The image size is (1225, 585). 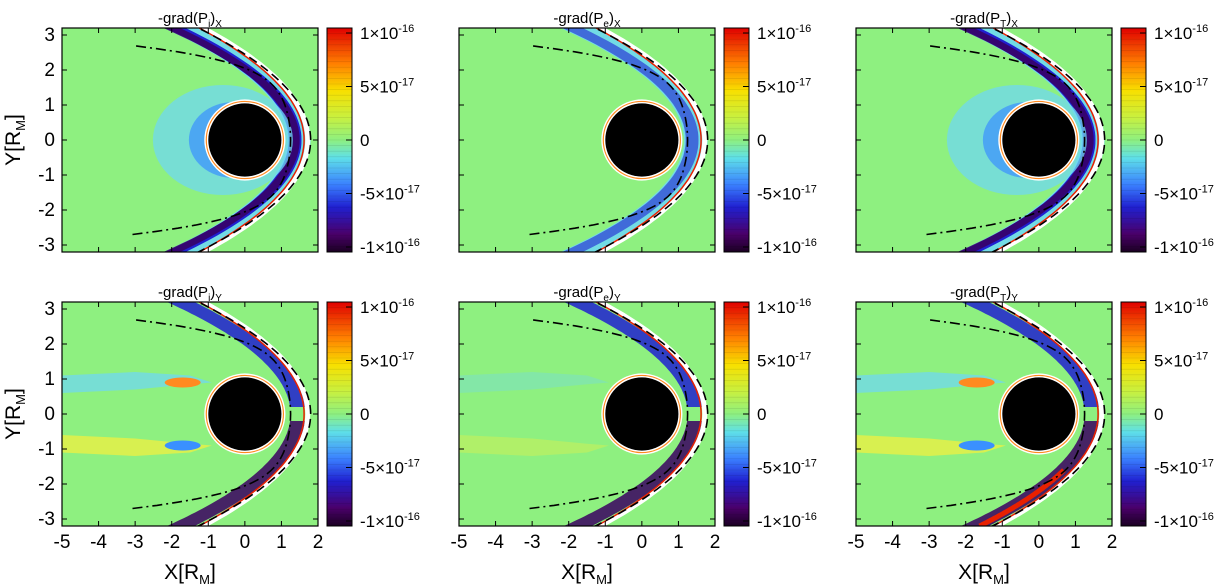 What do you see at coordinates (976, 382) in the screenshot?
I see `hot-spot-north` at bounding box center [976, 382].